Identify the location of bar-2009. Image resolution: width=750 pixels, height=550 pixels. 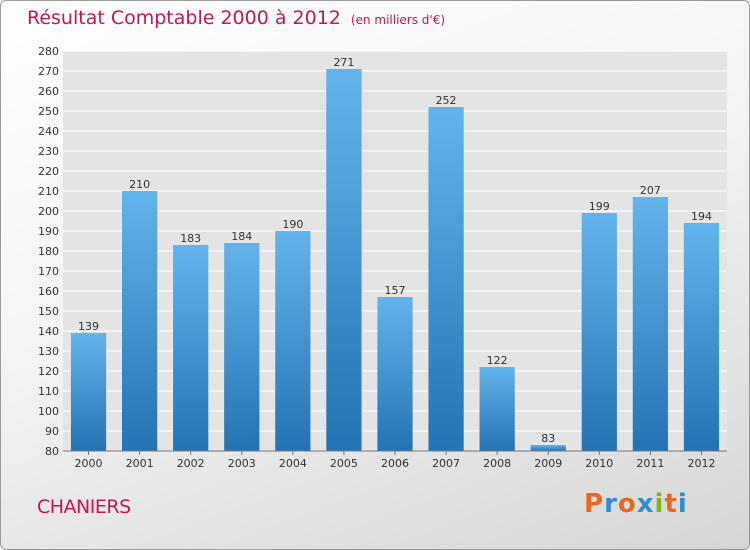
(548, 448).